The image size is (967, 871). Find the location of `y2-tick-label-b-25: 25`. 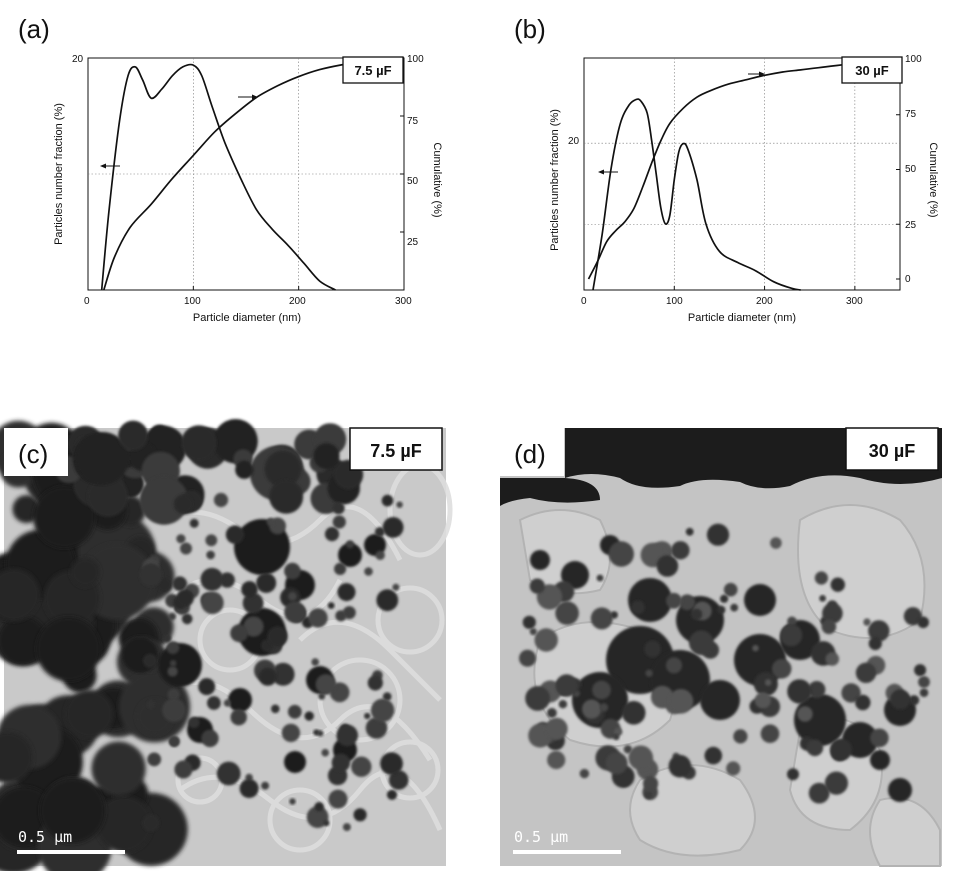

y2-tick-label-b-25: 25 is located at coordinates (911, 225).